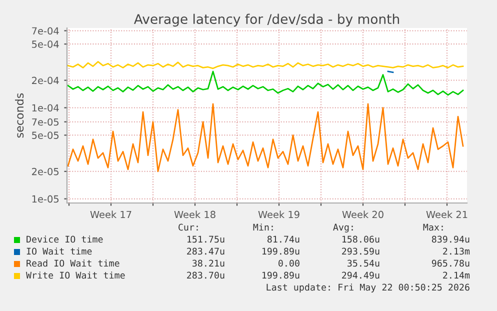  Describe the element at coordinates (433, 227) in the screenshot. I see `text: Max:` at that location.